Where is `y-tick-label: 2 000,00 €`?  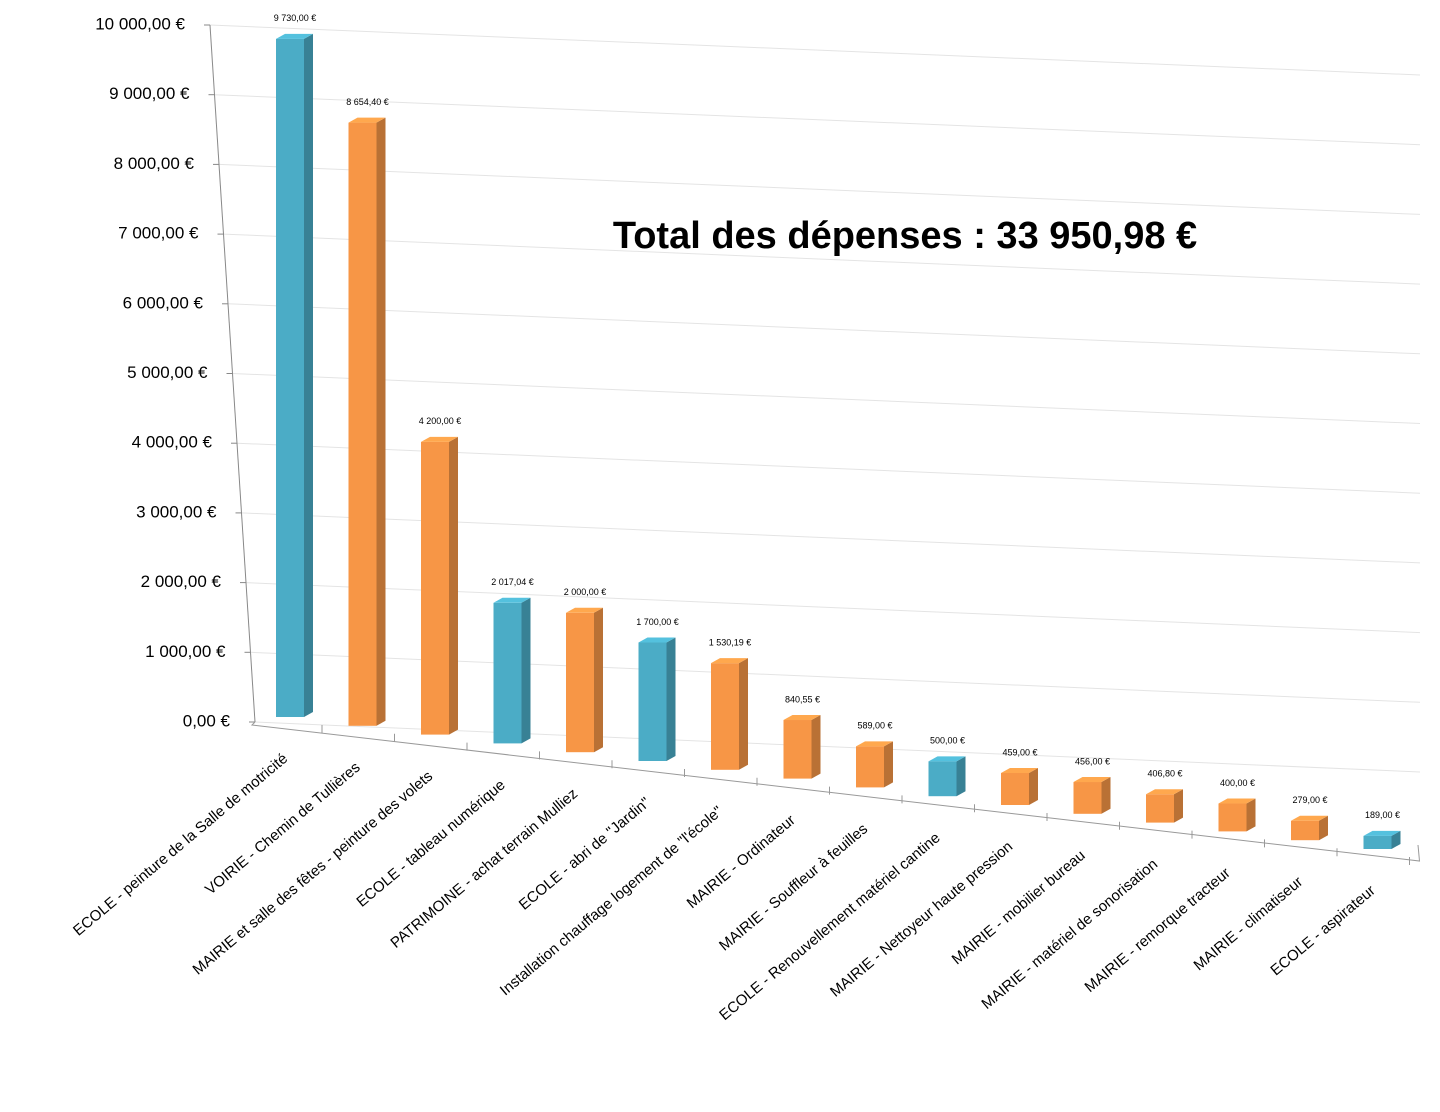 y-tick-label: 2 000,00 € is located at coordinates (181, 581).